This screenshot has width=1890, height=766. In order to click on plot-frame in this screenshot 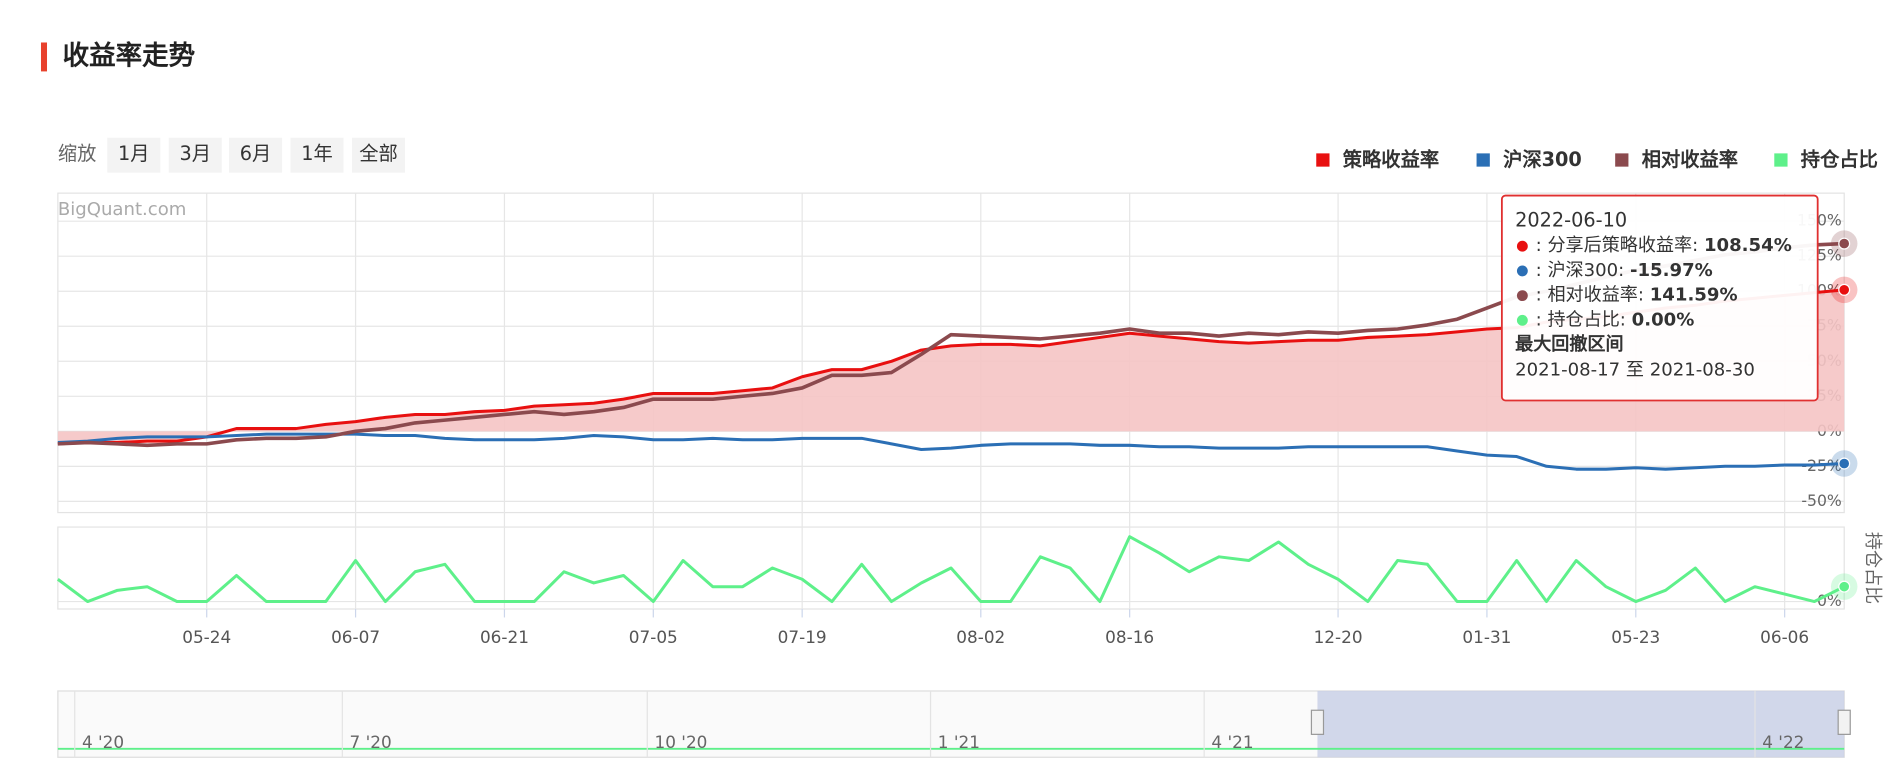, I will do `click(951, 568)`.